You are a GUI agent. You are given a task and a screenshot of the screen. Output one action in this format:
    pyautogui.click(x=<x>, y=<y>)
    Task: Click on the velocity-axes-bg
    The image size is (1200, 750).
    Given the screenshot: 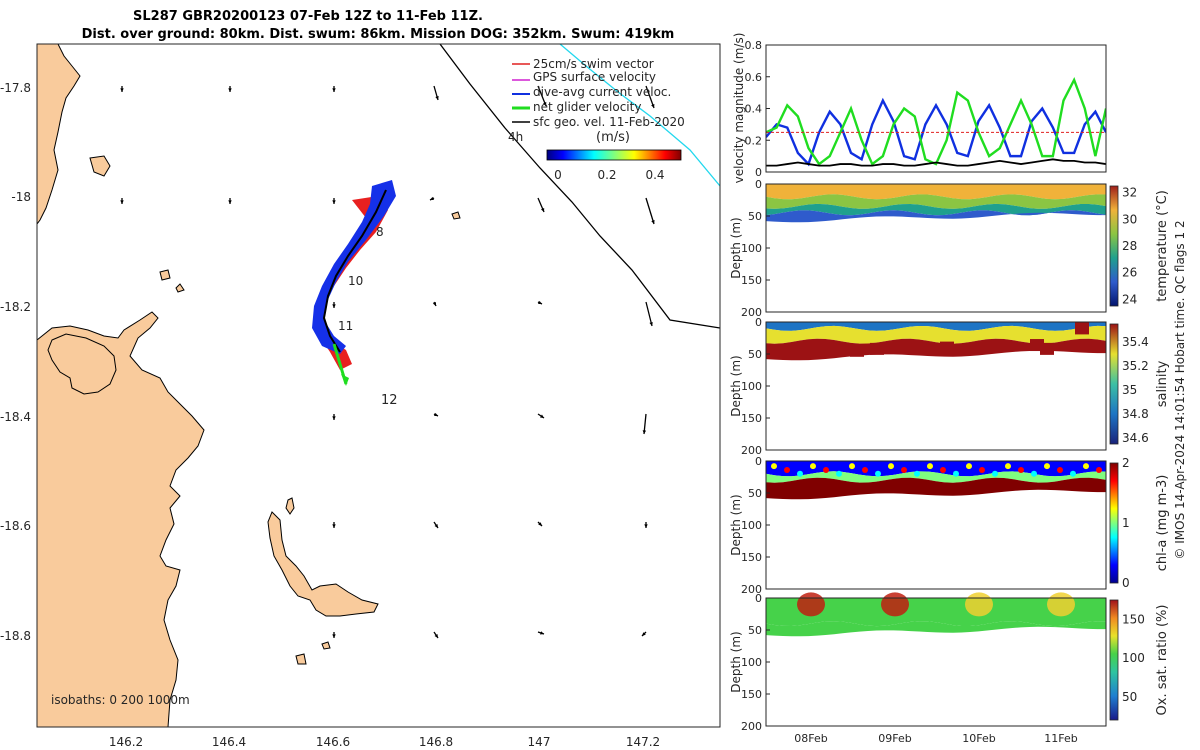 What is the action you would take?
    pyautogui.click(x=936, y=108)
    